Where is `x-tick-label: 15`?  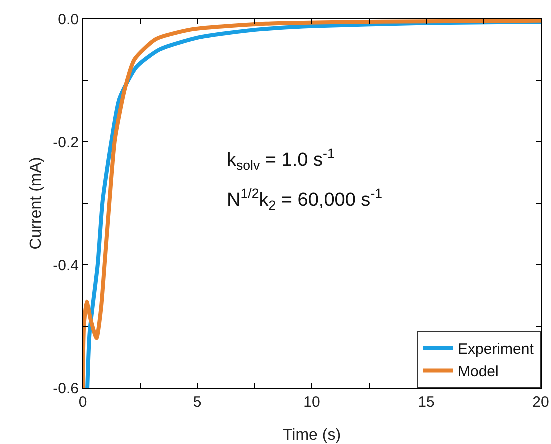
x-tick-label: 15 is located at coordinates (426, 402).